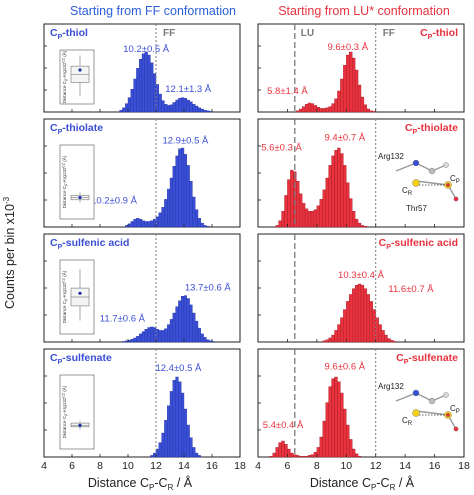 This screenshot has width=474, height=495. Describe the element at coordinates (287, 91) in the screenshot. I see `peak-annotation: 5.8±1.4 Å` at that location.